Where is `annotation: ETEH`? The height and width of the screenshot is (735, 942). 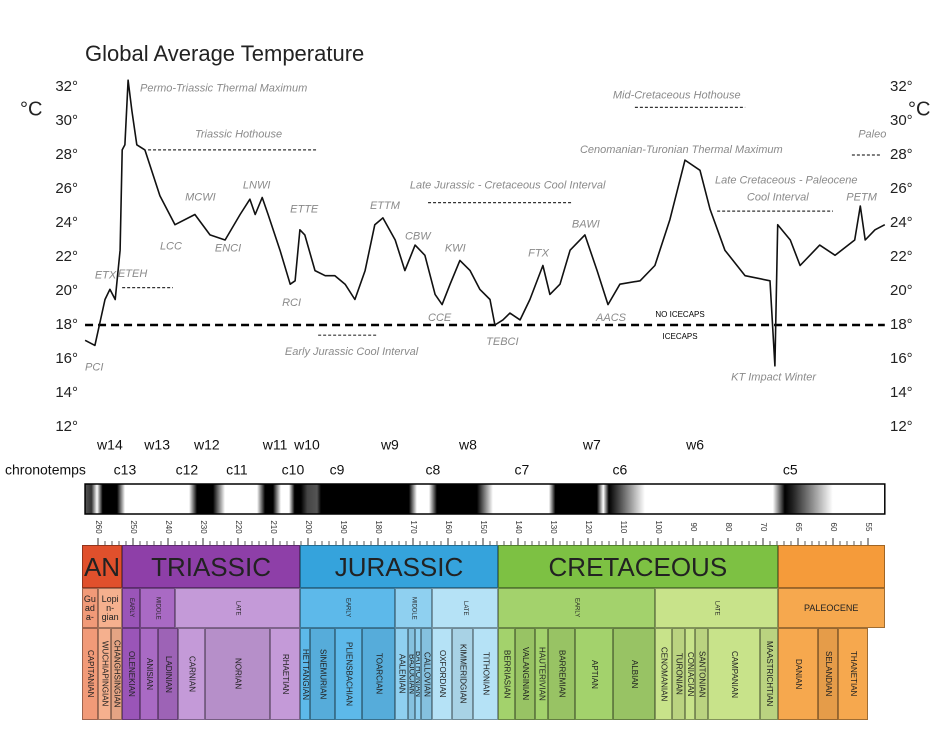 annotation: ETEH is located at coordinates (132, 274).